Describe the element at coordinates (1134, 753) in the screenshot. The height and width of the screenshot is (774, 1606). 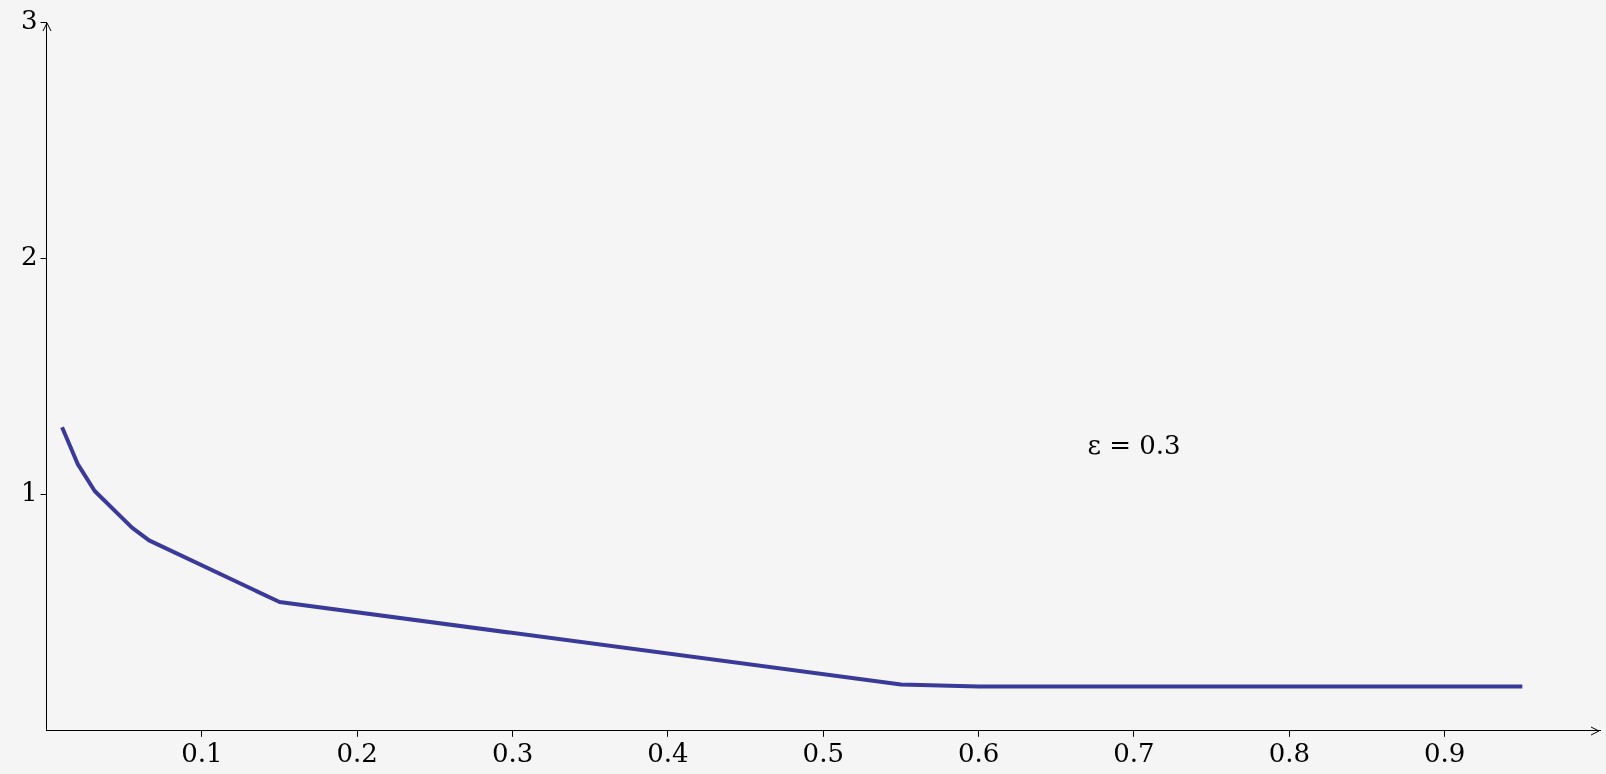
I see `x-tick-label: 0.7` at that location.